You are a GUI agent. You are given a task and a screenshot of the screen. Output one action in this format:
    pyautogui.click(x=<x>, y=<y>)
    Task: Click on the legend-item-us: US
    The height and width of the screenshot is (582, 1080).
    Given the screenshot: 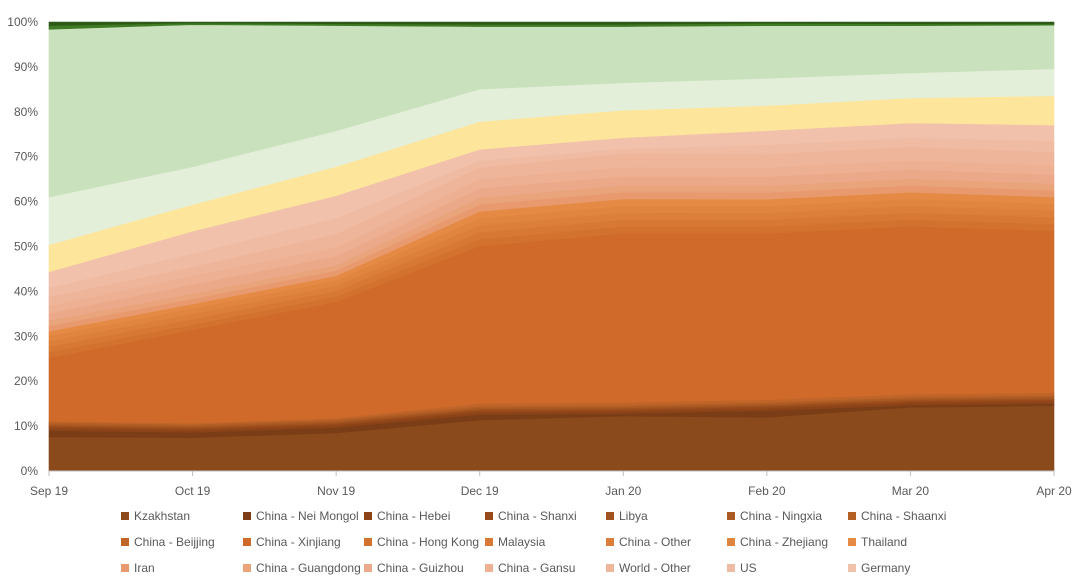 What is the action you would take?
    pyautogui.click(x=742, y=568)
    